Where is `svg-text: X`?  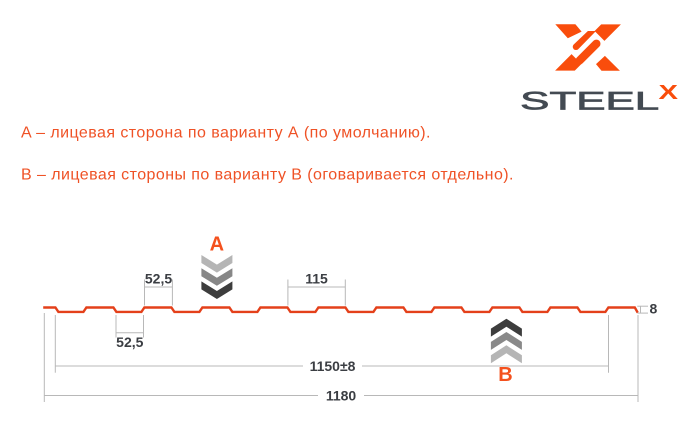
svg-text: X is located at coordinates (669, 92).